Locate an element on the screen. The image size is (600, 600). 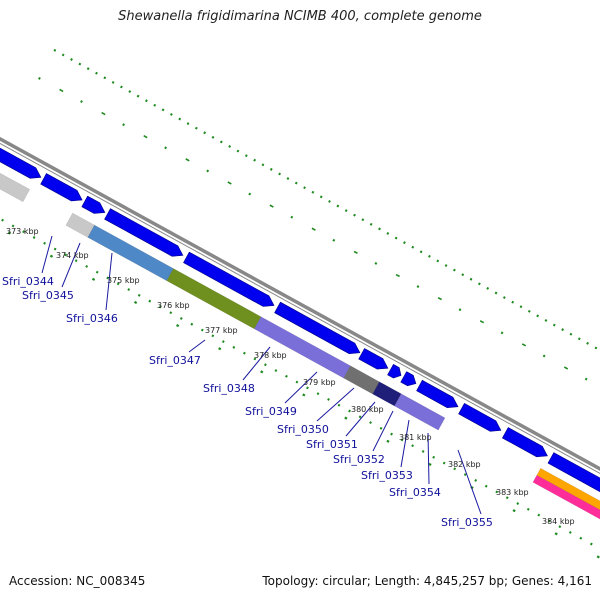
gene-label-link: Sfri_0353 is located at coordinates (387, 475).